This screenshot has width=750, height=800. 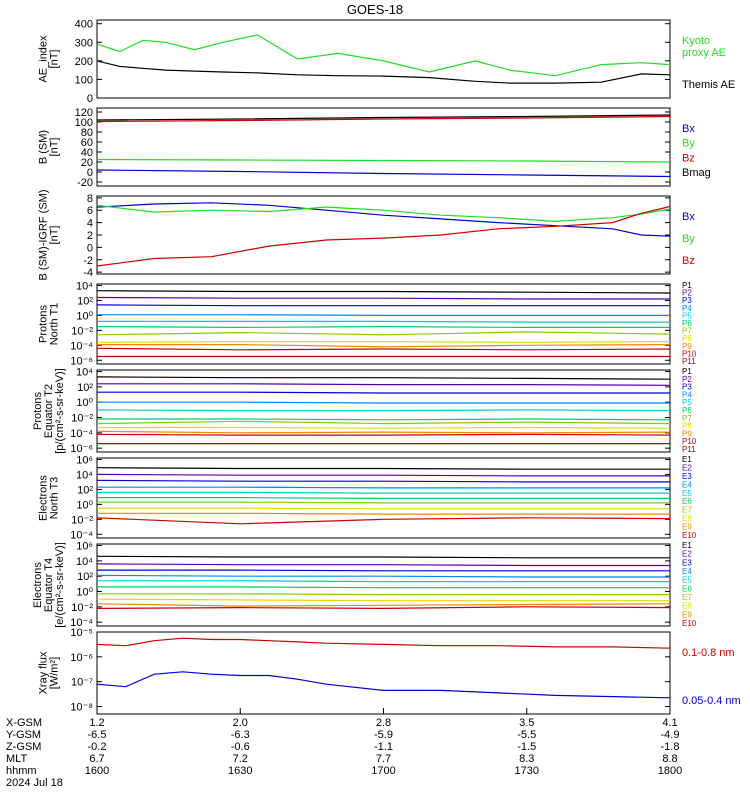 I want to click on legend-label: P6, so click(x=687, y=323).